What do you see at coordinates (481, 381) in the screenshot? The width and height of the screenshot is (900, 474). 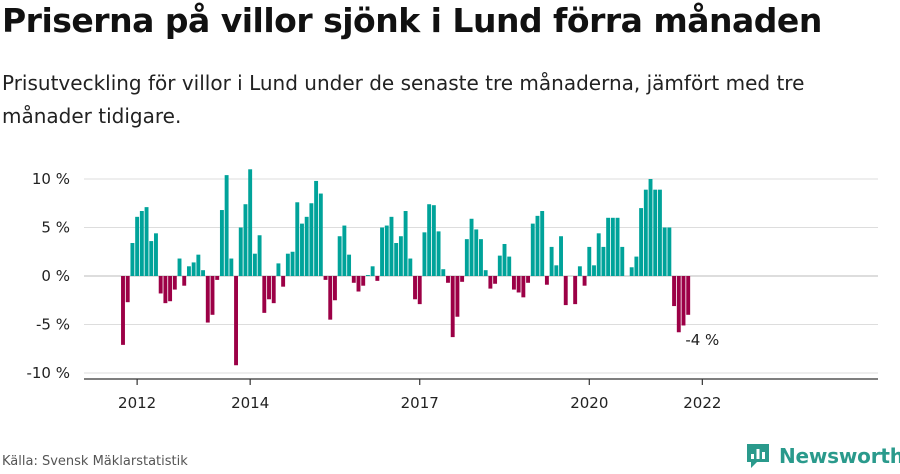 I see `axes` at bounding box center [481, 381].